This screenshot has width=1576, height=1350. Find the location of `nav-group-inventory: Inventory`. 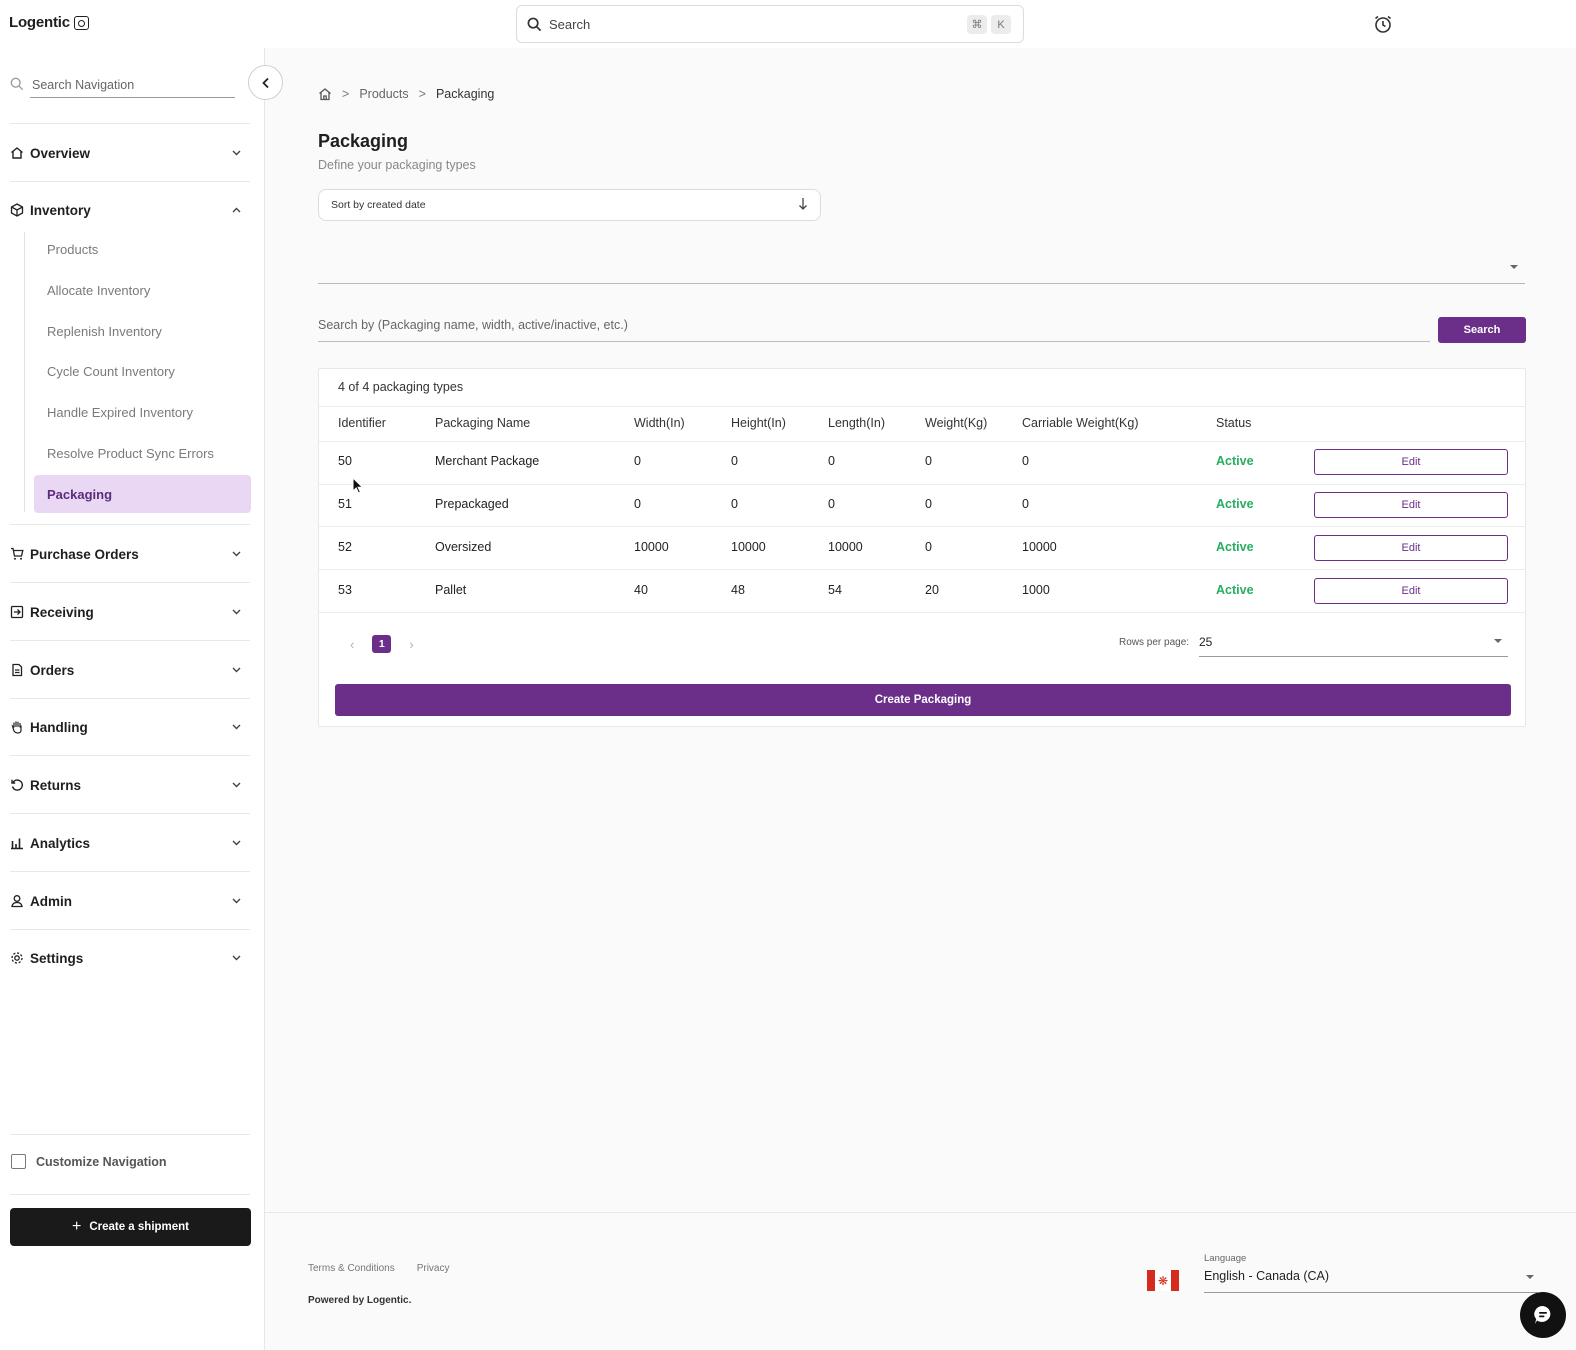

nav-group-inventory: Inventory is located at coordinates (130, 210).